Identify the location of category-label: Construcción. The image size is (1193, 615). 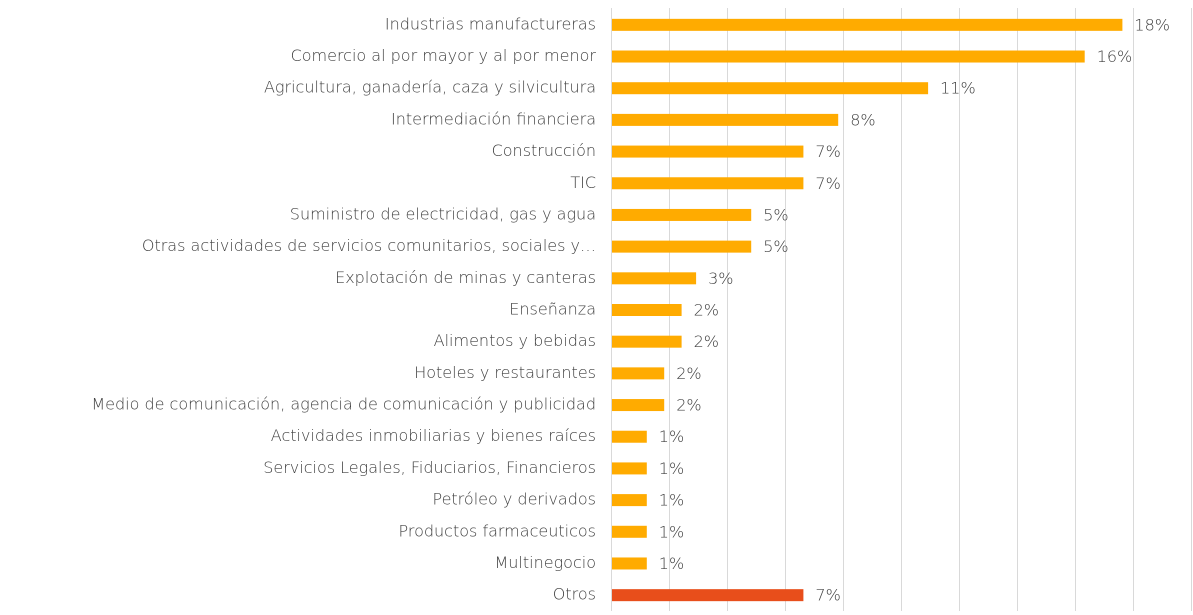
(544, 150).